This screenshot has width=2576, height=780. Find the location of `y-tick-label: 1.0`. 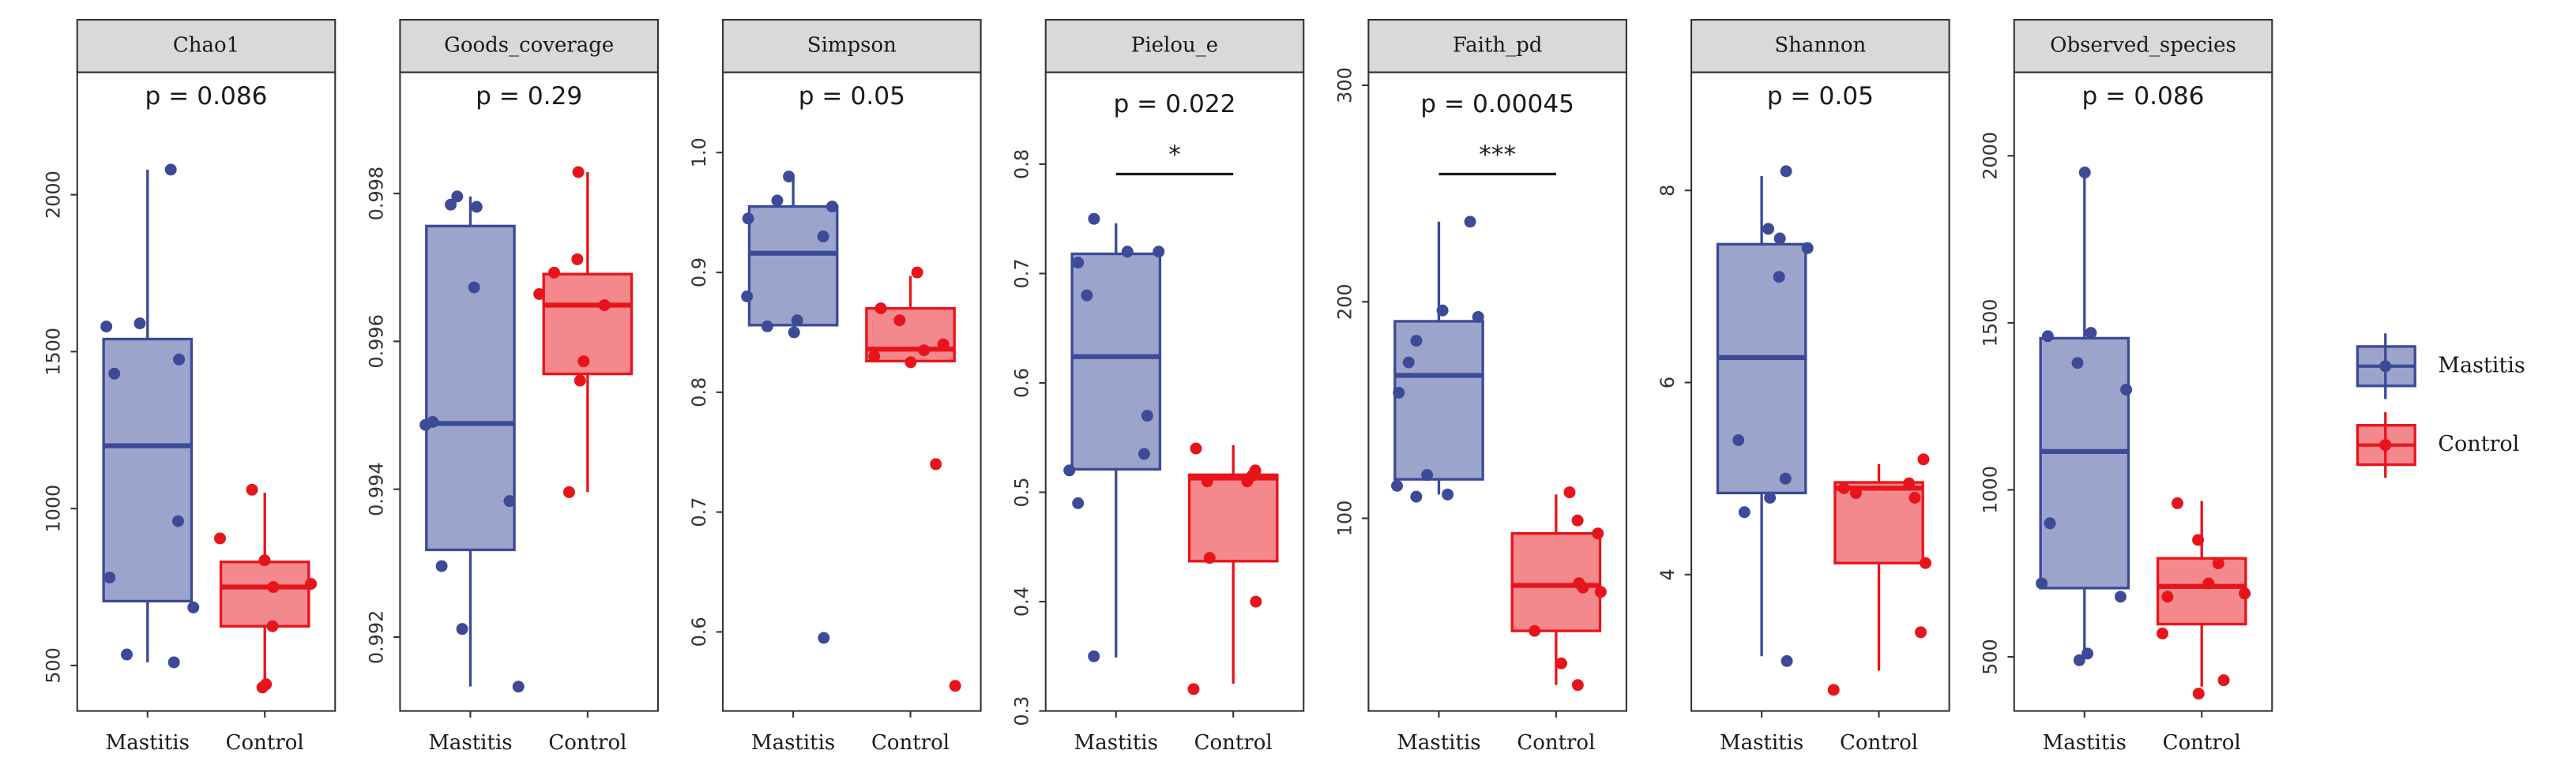

y-tick-label: 1.0 is located at coordinates (699, 152).